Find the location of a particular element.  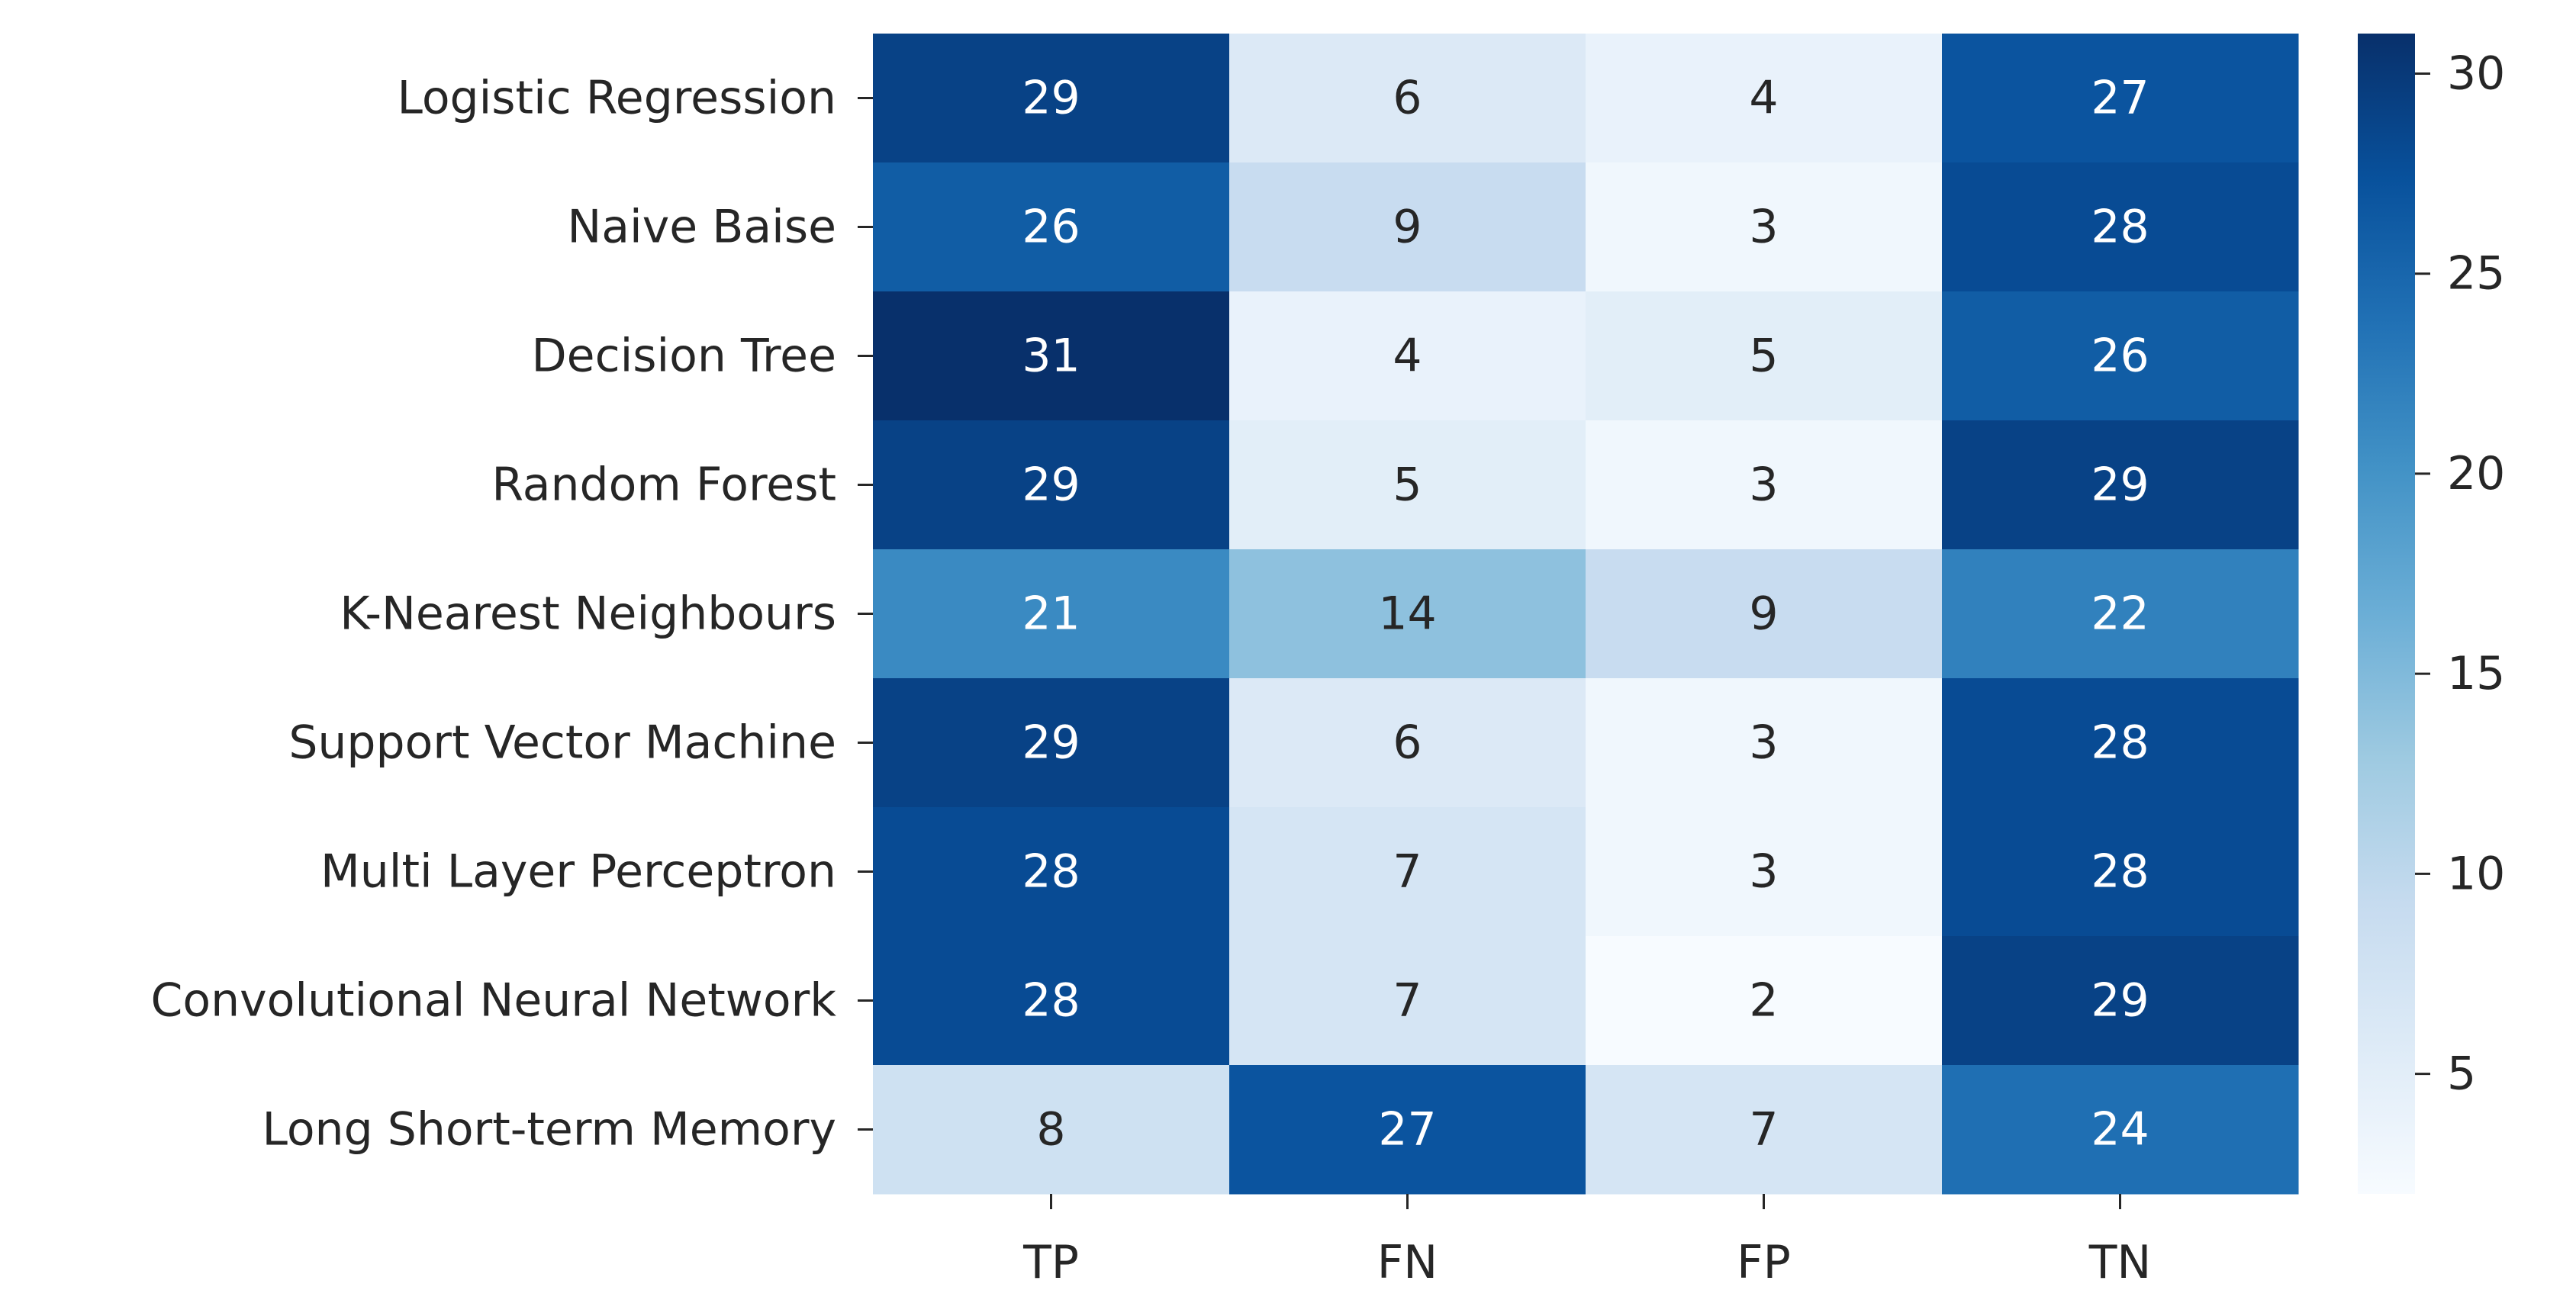

colorbar-tick-label: 20 is located at coordinates (2476, 473).